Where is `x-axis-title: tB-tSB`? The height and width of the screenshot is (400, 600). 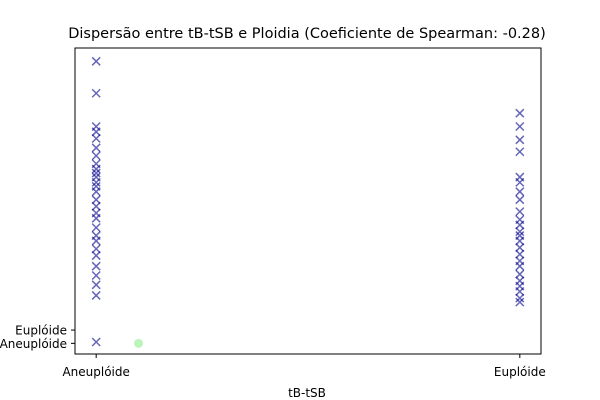
x-axis-title: tB-tSB is located at coordinates (307, 393).